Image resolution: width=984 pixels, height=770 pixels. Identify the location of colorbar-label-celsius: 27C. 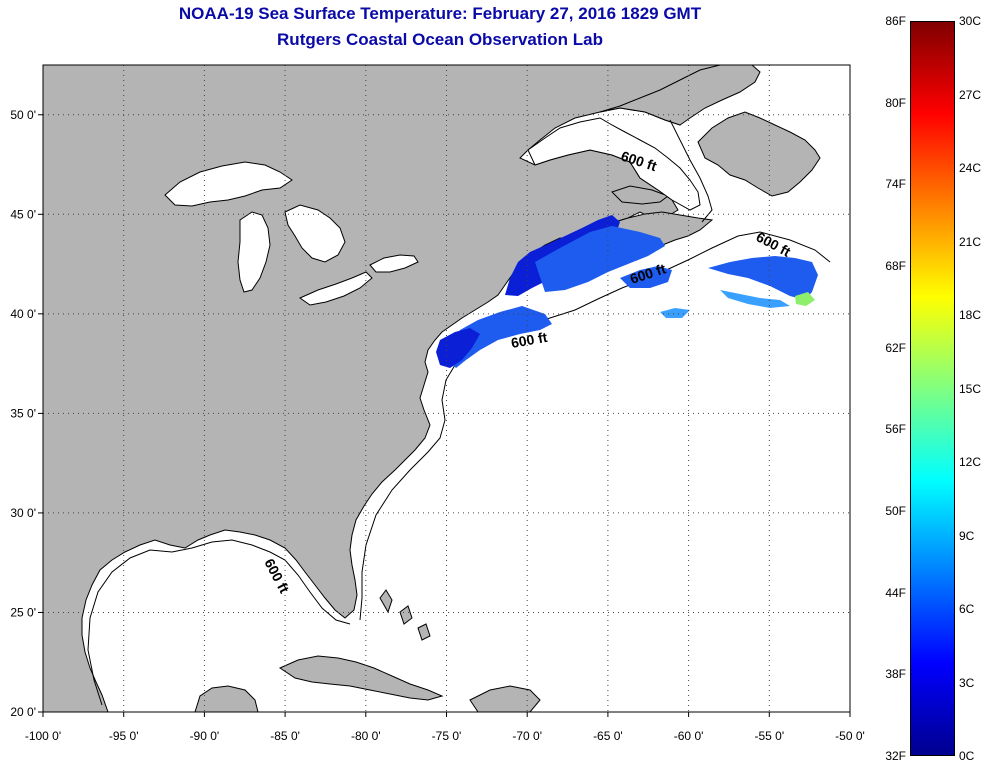
(970, 94).